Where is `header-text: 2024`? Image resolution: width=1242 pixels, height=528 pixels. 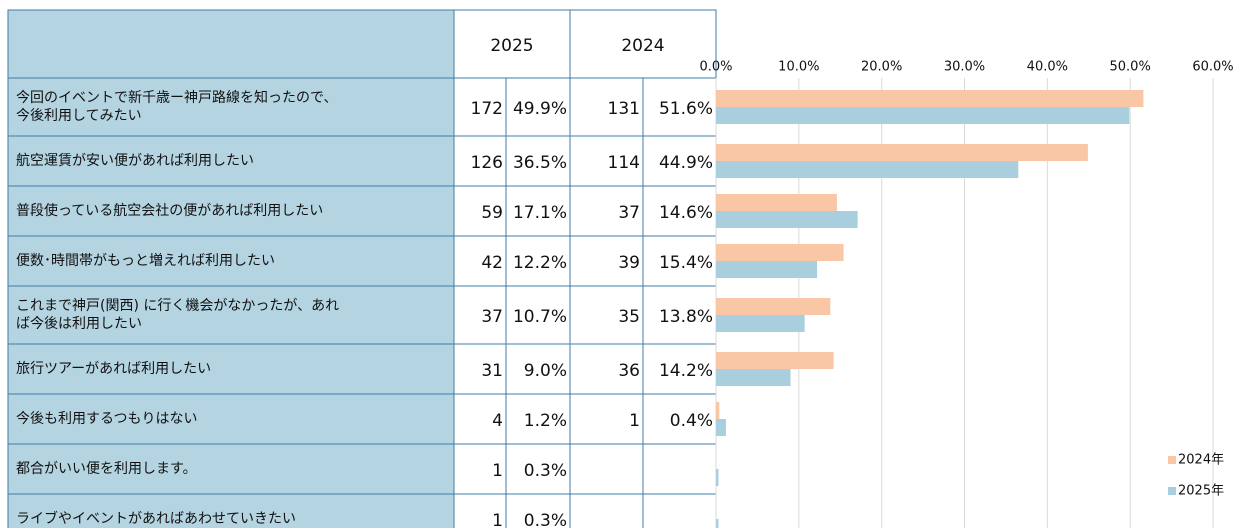 header-text: 2024 is located at coordinates (642, 46).